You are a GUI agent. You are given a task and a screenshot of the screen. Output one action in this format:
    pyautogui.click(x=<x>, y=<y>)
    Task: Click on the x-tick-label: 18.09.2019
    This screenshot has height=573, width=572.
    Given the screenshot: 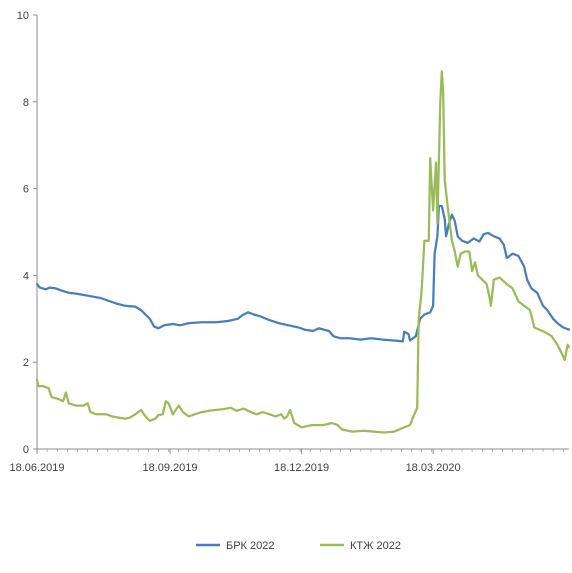 What is the action you would take?
    pyautogui.click(x=169, y=468)
    